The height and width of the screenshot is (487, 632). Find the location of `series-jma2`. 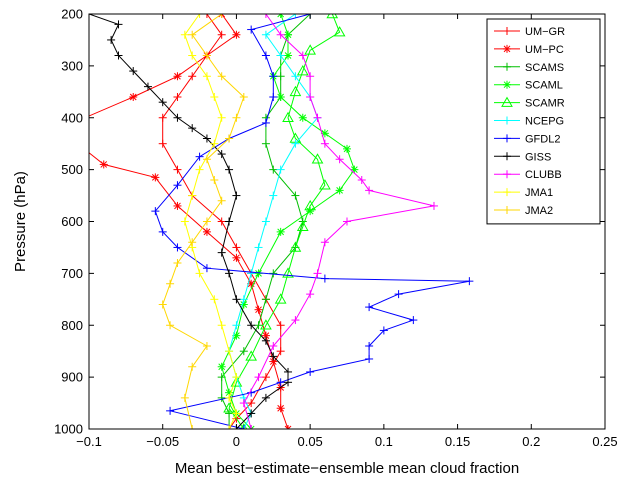

series-jma2 is located at coordinates (203, 221).